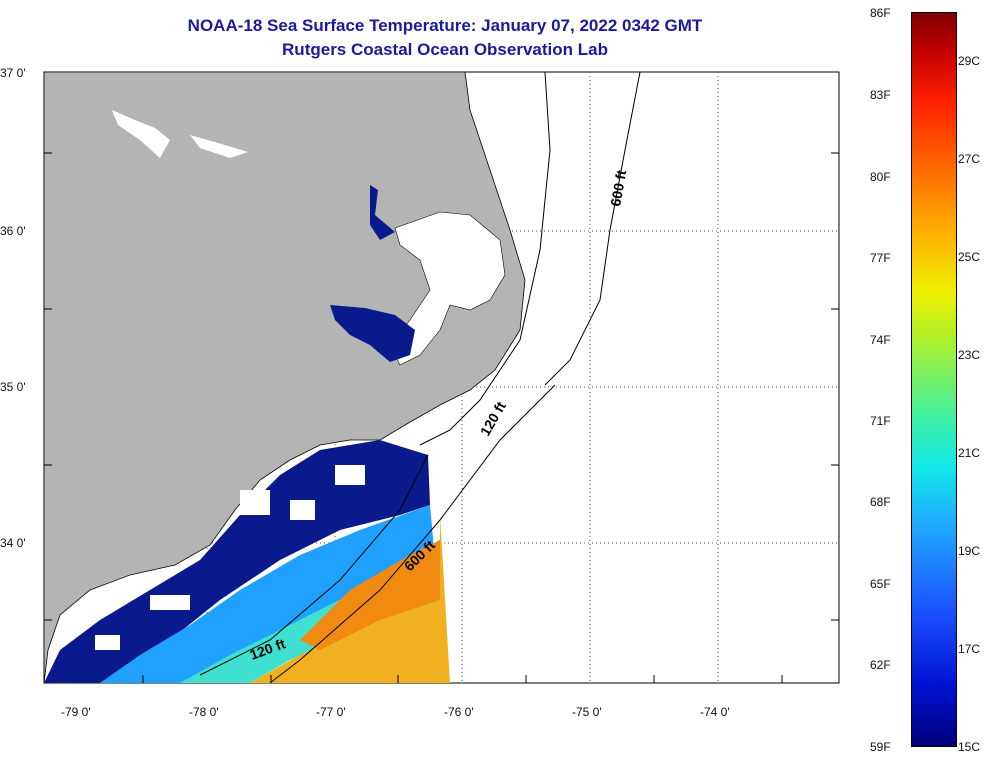 Image resolution: width=992 pixels, height=761 pixels. I want to click on isobath-600-north, so click(592, 228).